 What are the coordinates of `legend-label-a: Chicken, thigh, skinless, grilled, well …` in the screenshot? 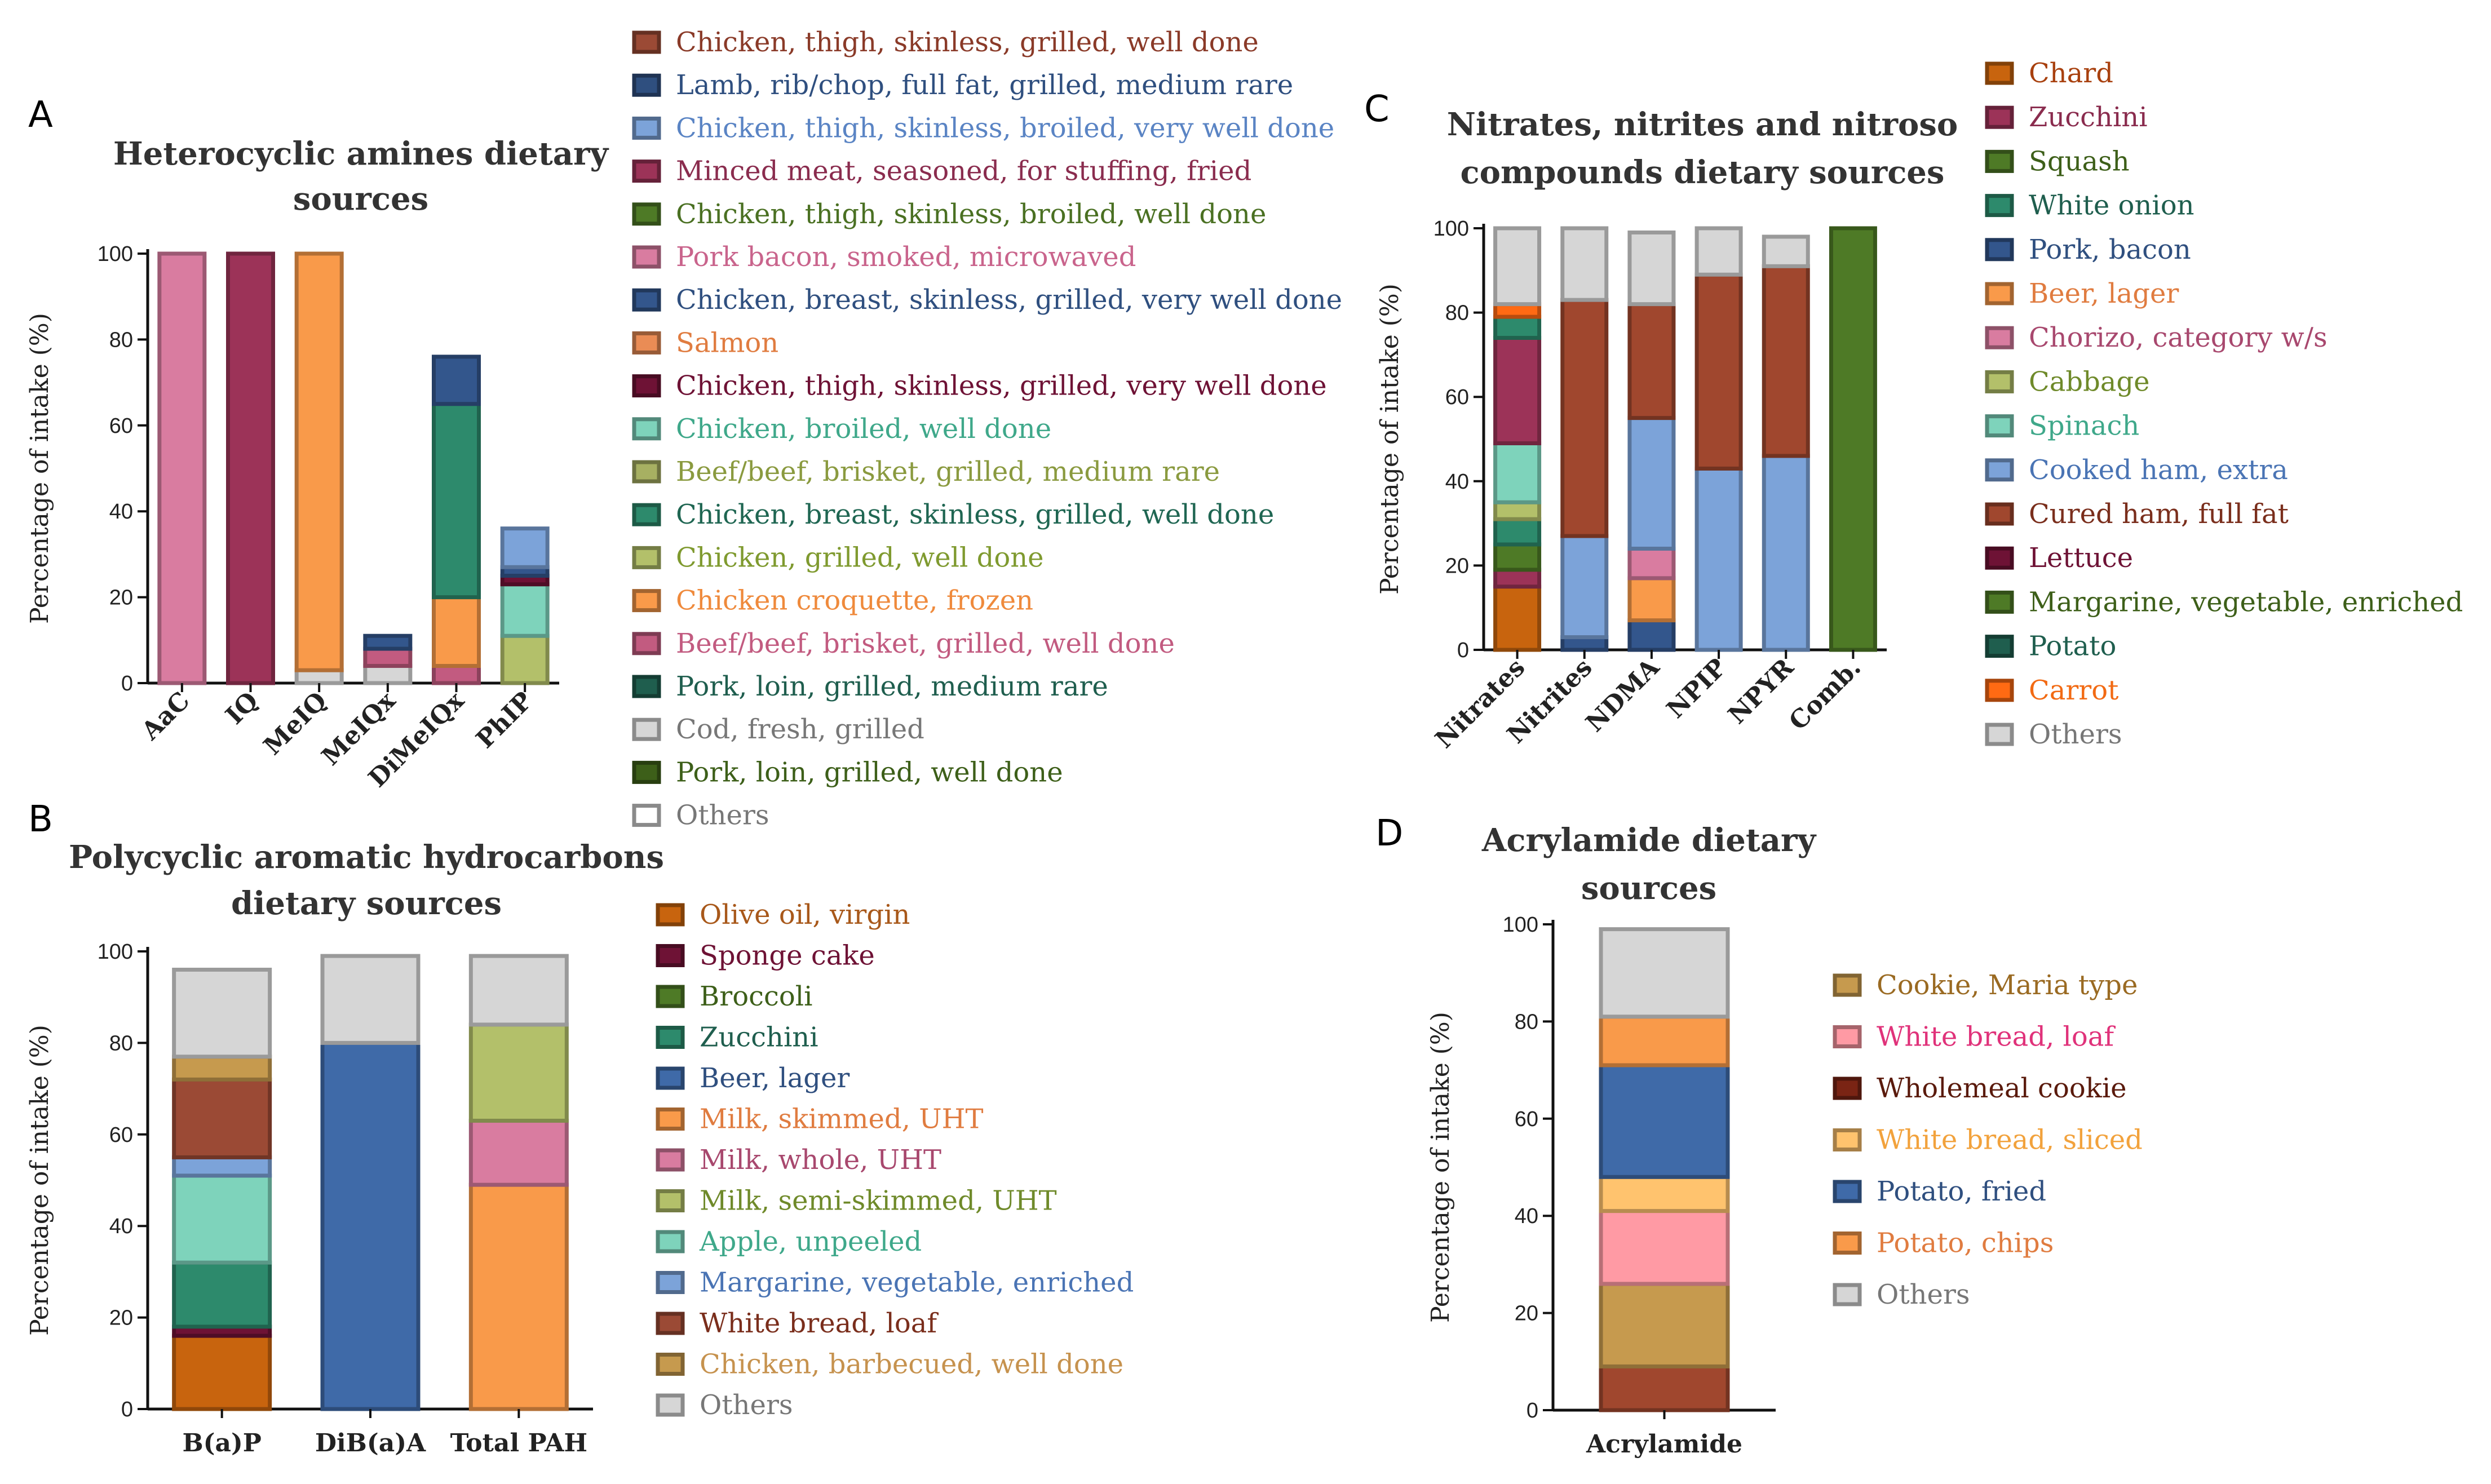 It's located at (967, 42).